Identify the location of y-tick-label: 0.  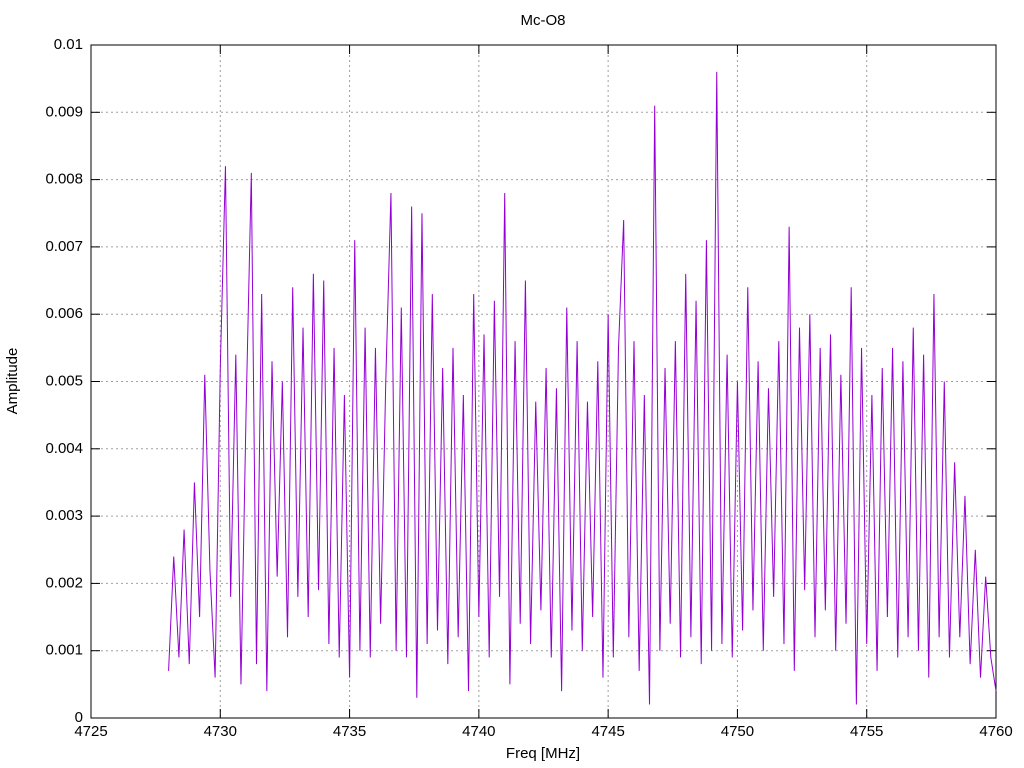
(79, 717).